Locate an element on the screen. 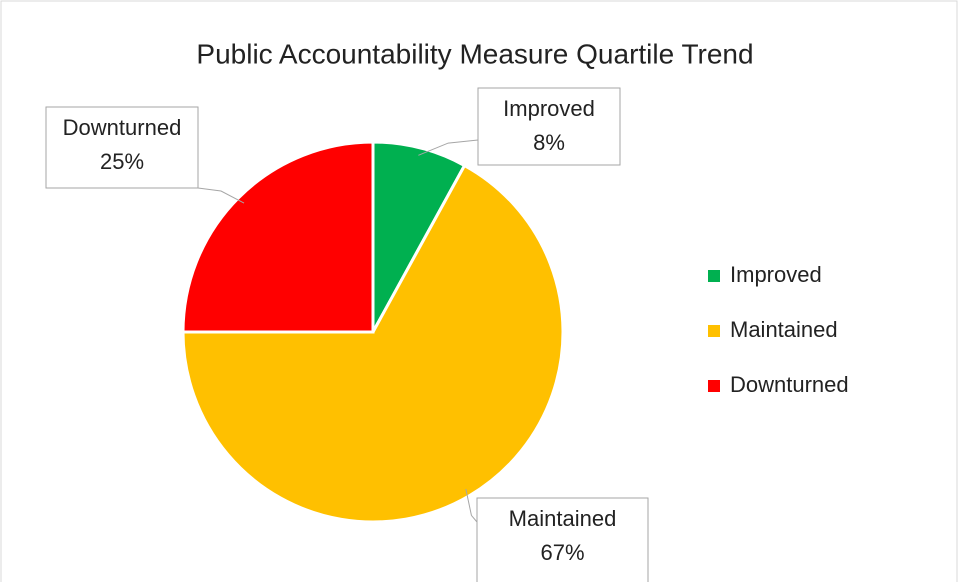 The image size is (958, 582). data-label-value: 8% is located at coordinates (549, 142).